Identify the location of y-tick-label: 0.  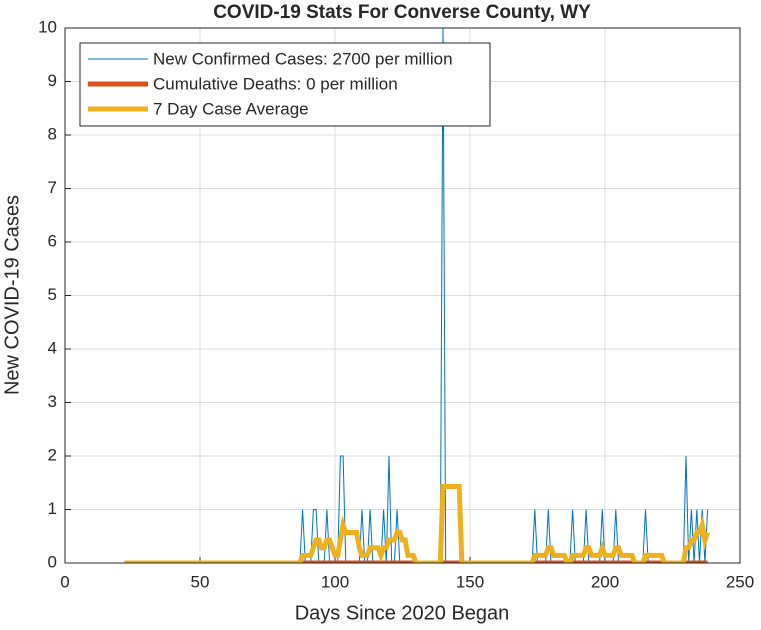
(52, 561).